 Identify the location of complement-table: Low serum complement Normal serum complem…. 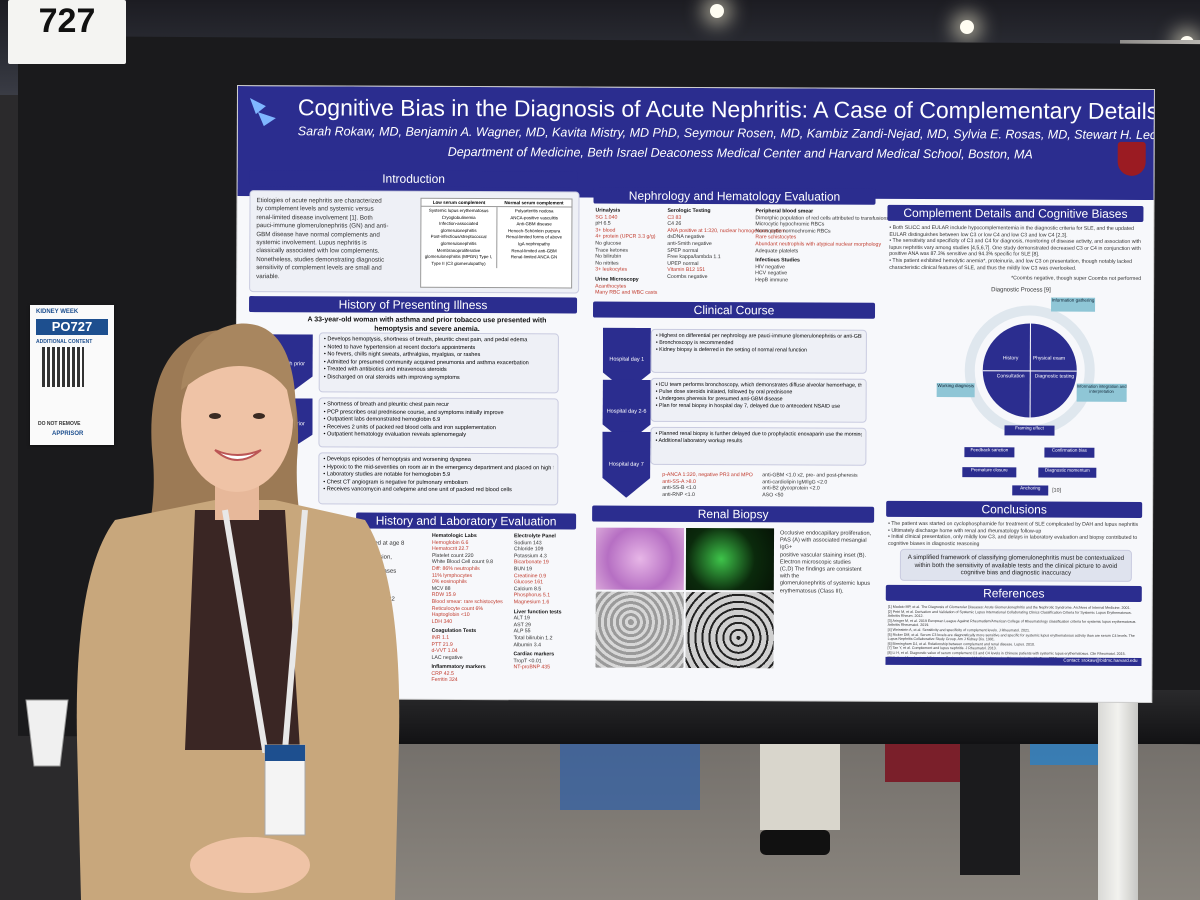
(496, 243).